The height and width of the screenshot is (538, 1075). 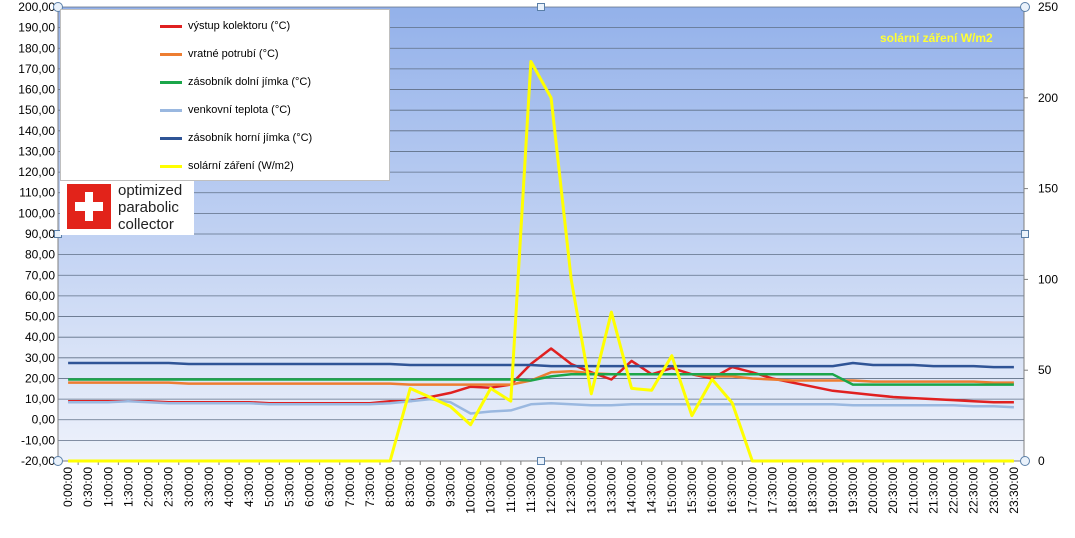 What do you see at coordinates (652, 490) in the screenshot?
I see `x-tick-label: 14:30:00` at bounding box center [652, 490].